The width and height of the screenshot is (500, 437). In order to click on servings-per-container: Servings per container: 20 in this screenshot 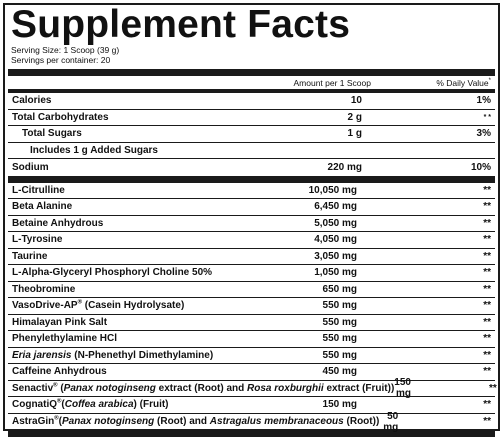, I will do `click(61, 60)`.